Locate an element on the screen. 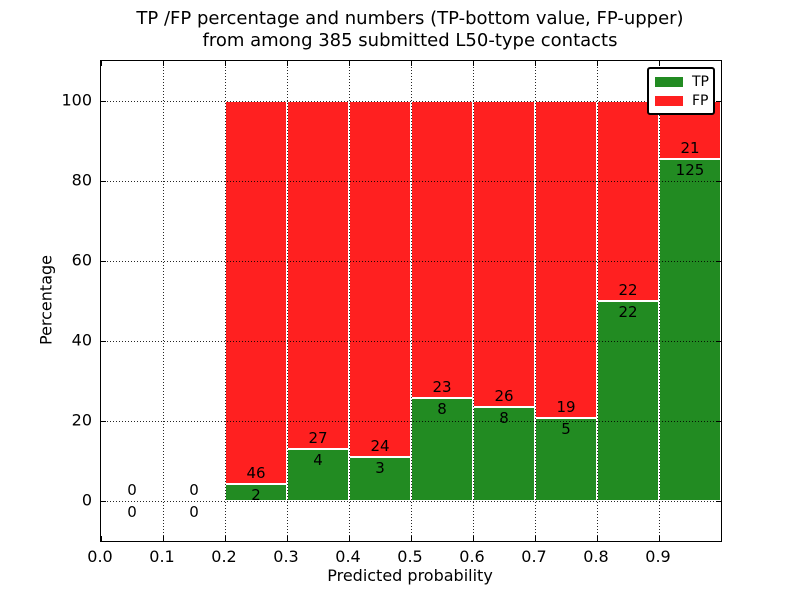  tp-count-label: 125 is located at coordinates (690, 169).